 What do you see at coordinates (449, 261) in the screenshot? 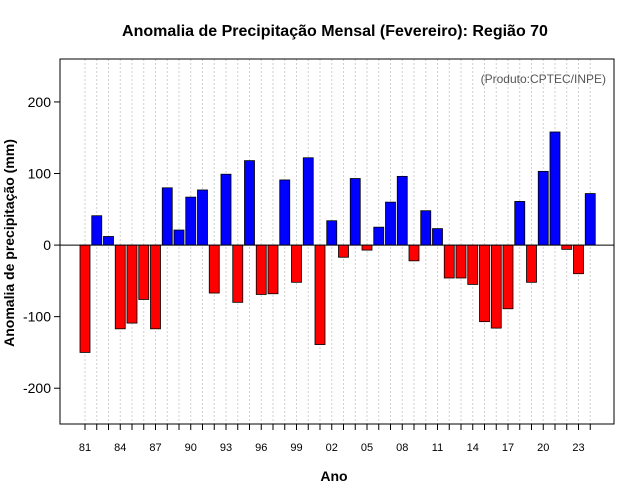
I see `bar-2012` at bounding box center [449, 261].